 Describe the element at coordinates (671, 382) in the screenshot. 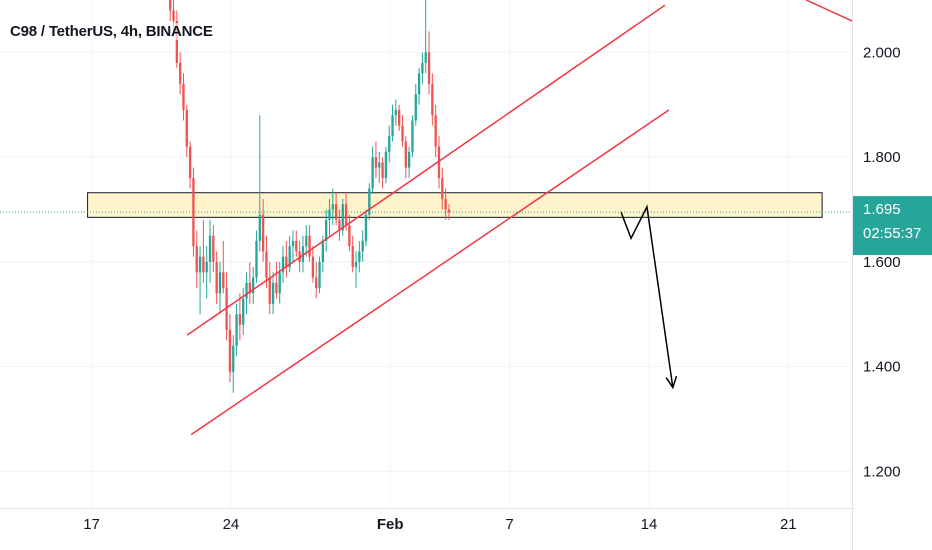

I see `projection-arrow-head` at that location.